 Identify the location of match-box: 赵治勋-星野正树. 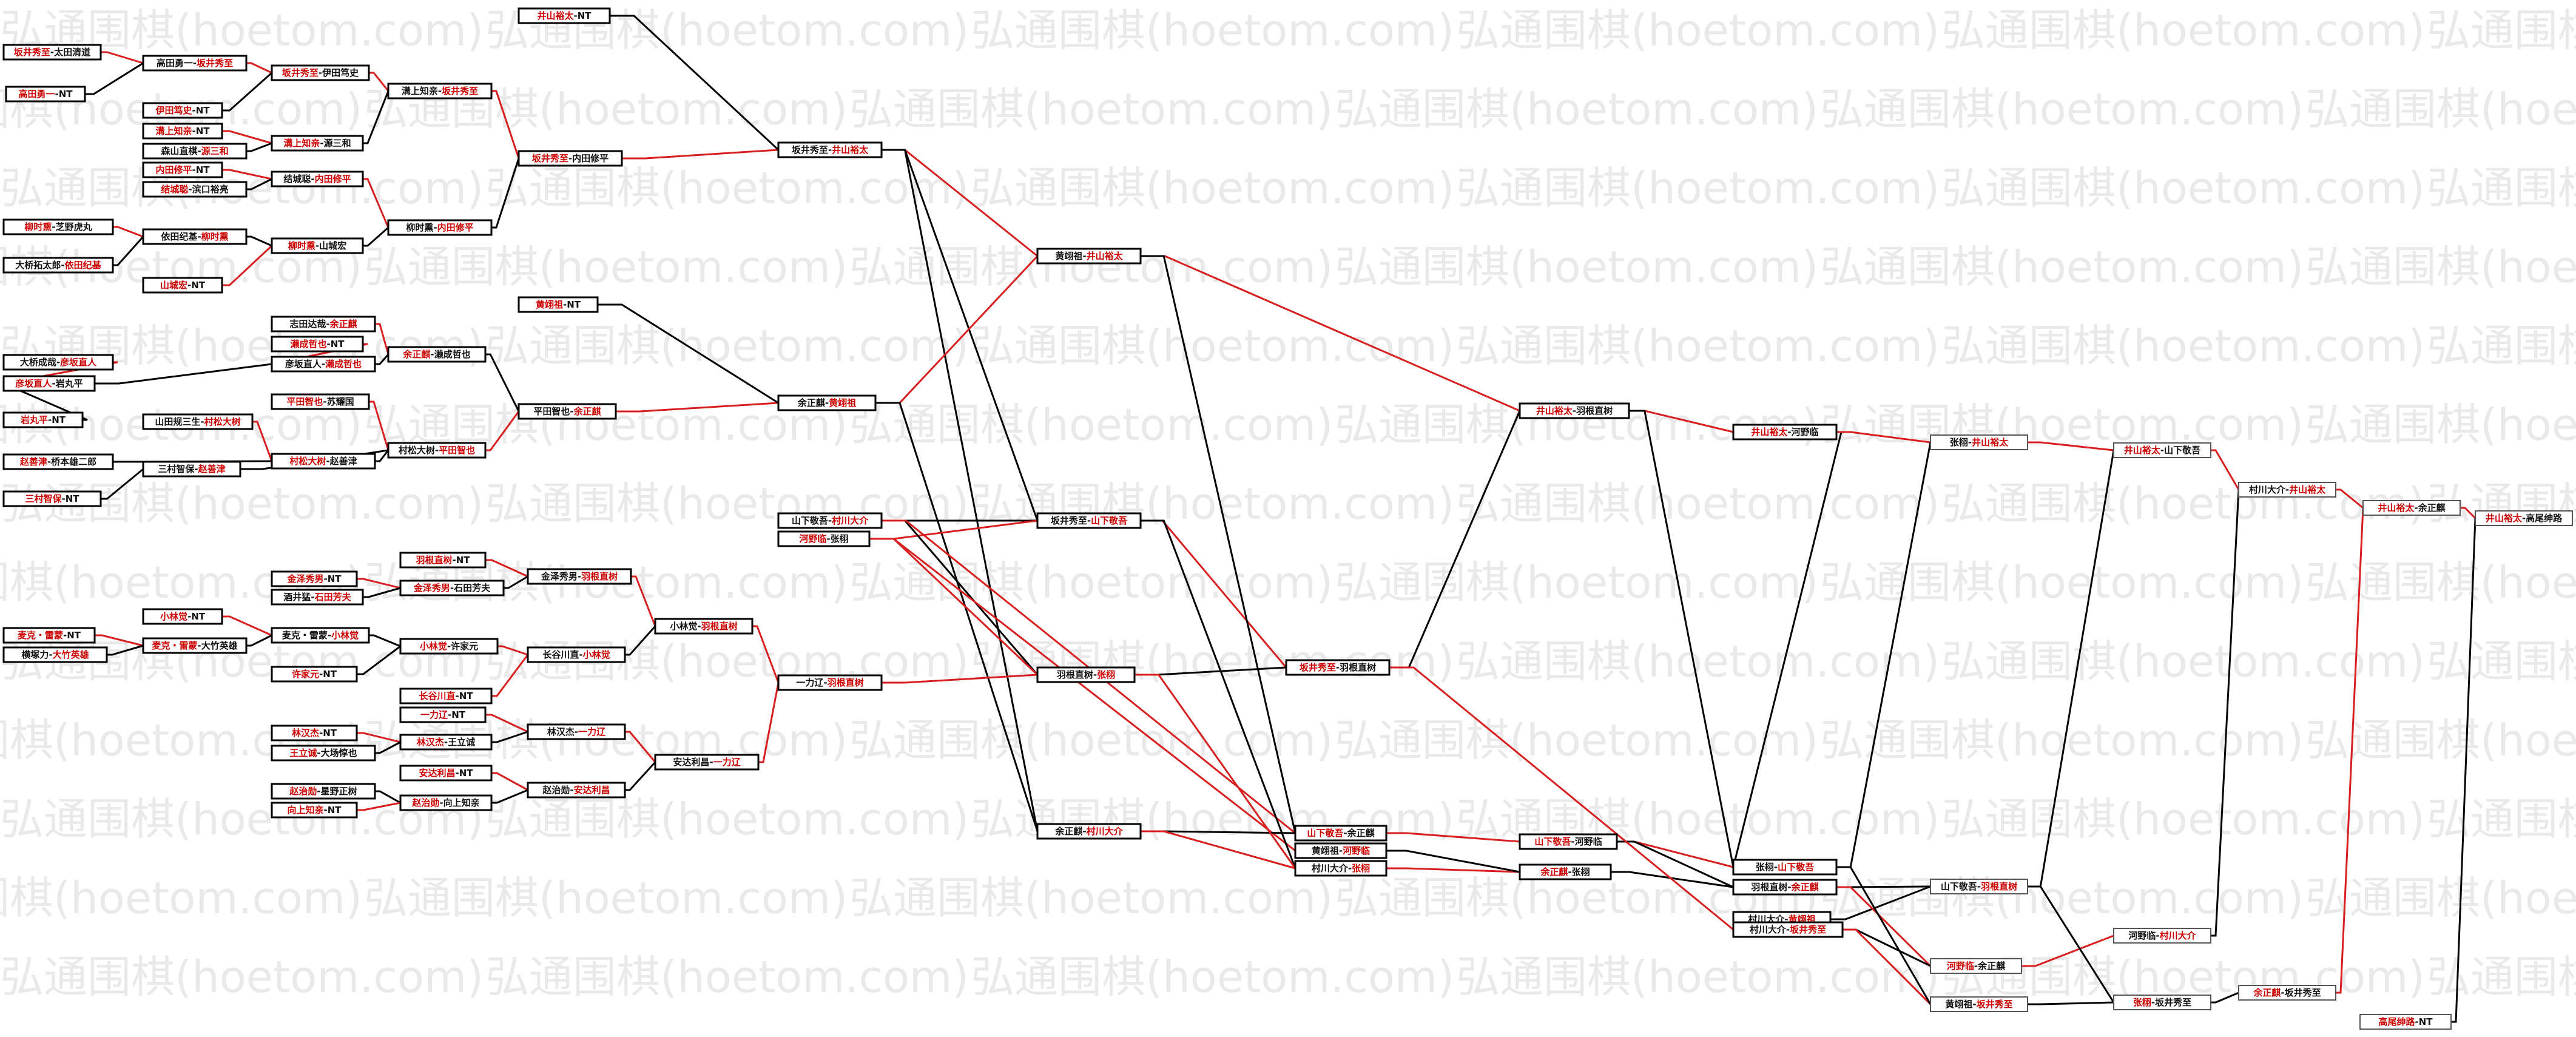
(323, 791).